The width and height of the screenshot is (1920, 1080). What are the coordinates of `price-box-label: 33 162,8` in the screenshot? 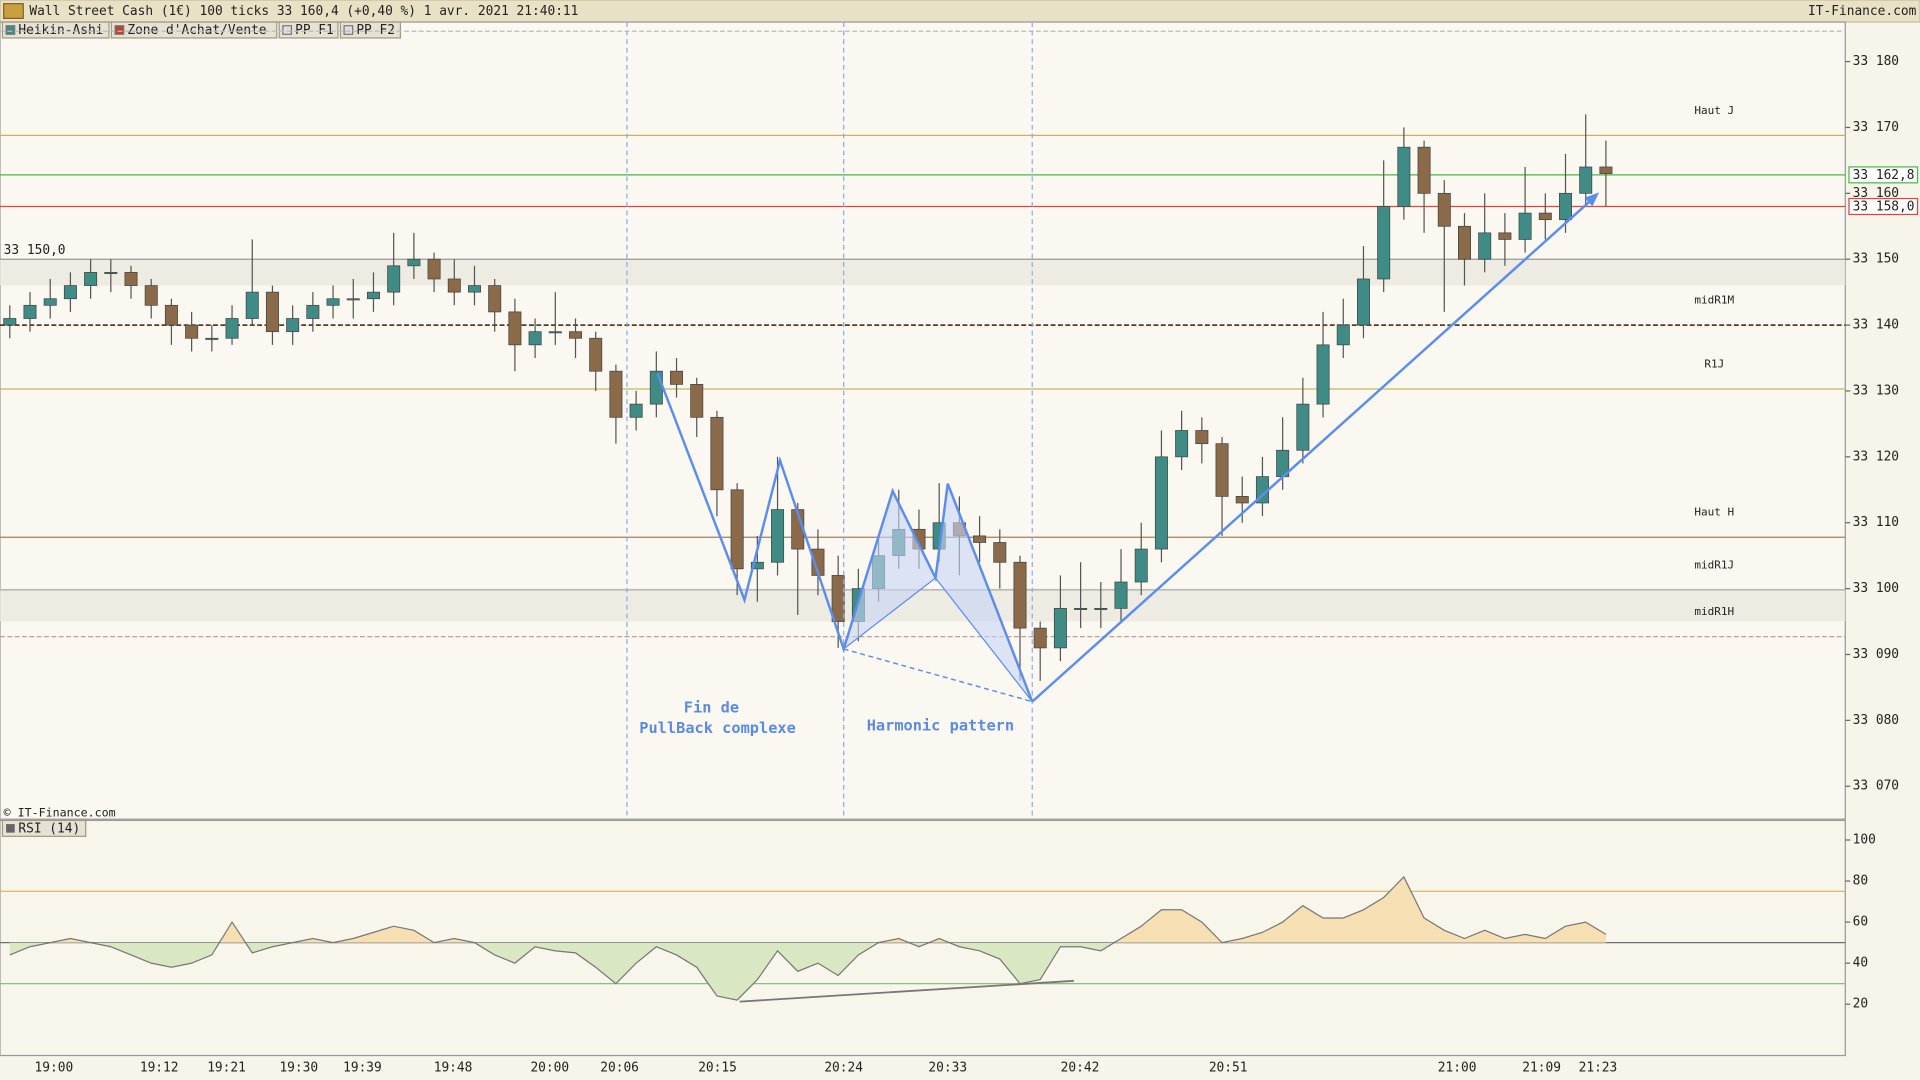 It's located at (1884, 175).